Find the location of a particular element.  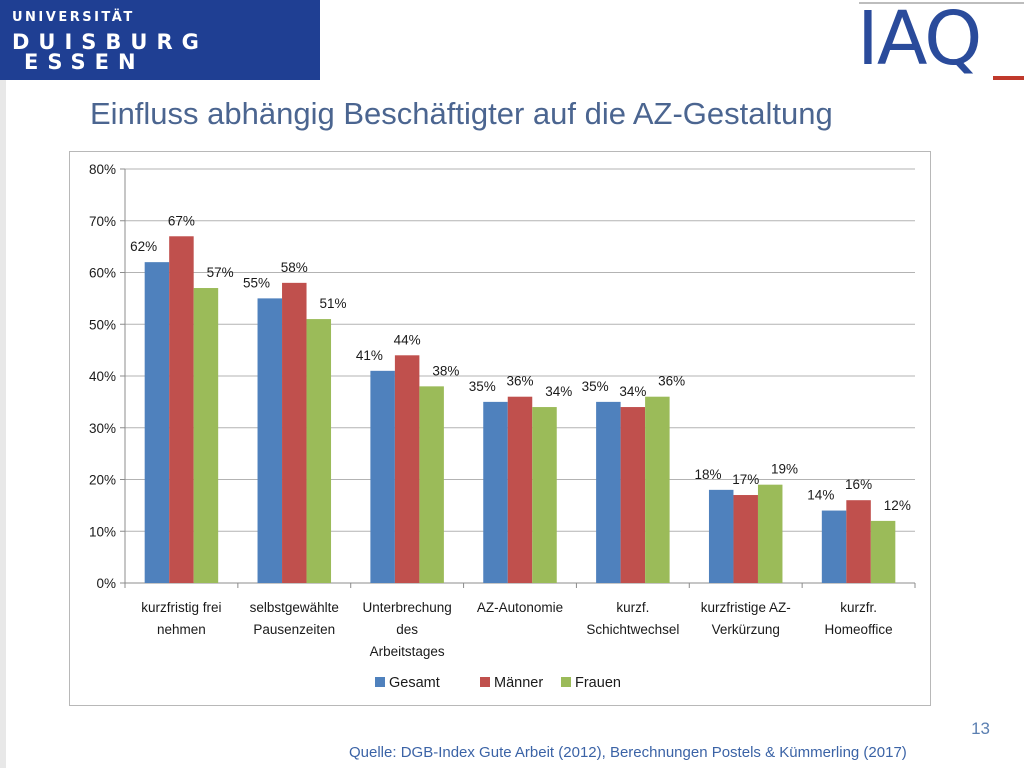

left-divider is located at coordinates (3, 424).